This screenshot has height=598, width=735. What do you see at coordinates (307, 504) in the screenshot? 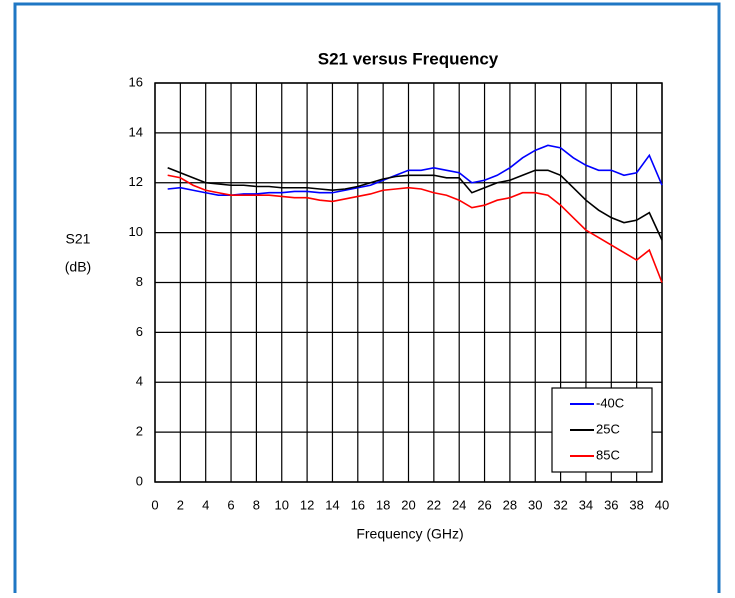
I see `x-tick-label: 12` at bounding box center [307, 504].